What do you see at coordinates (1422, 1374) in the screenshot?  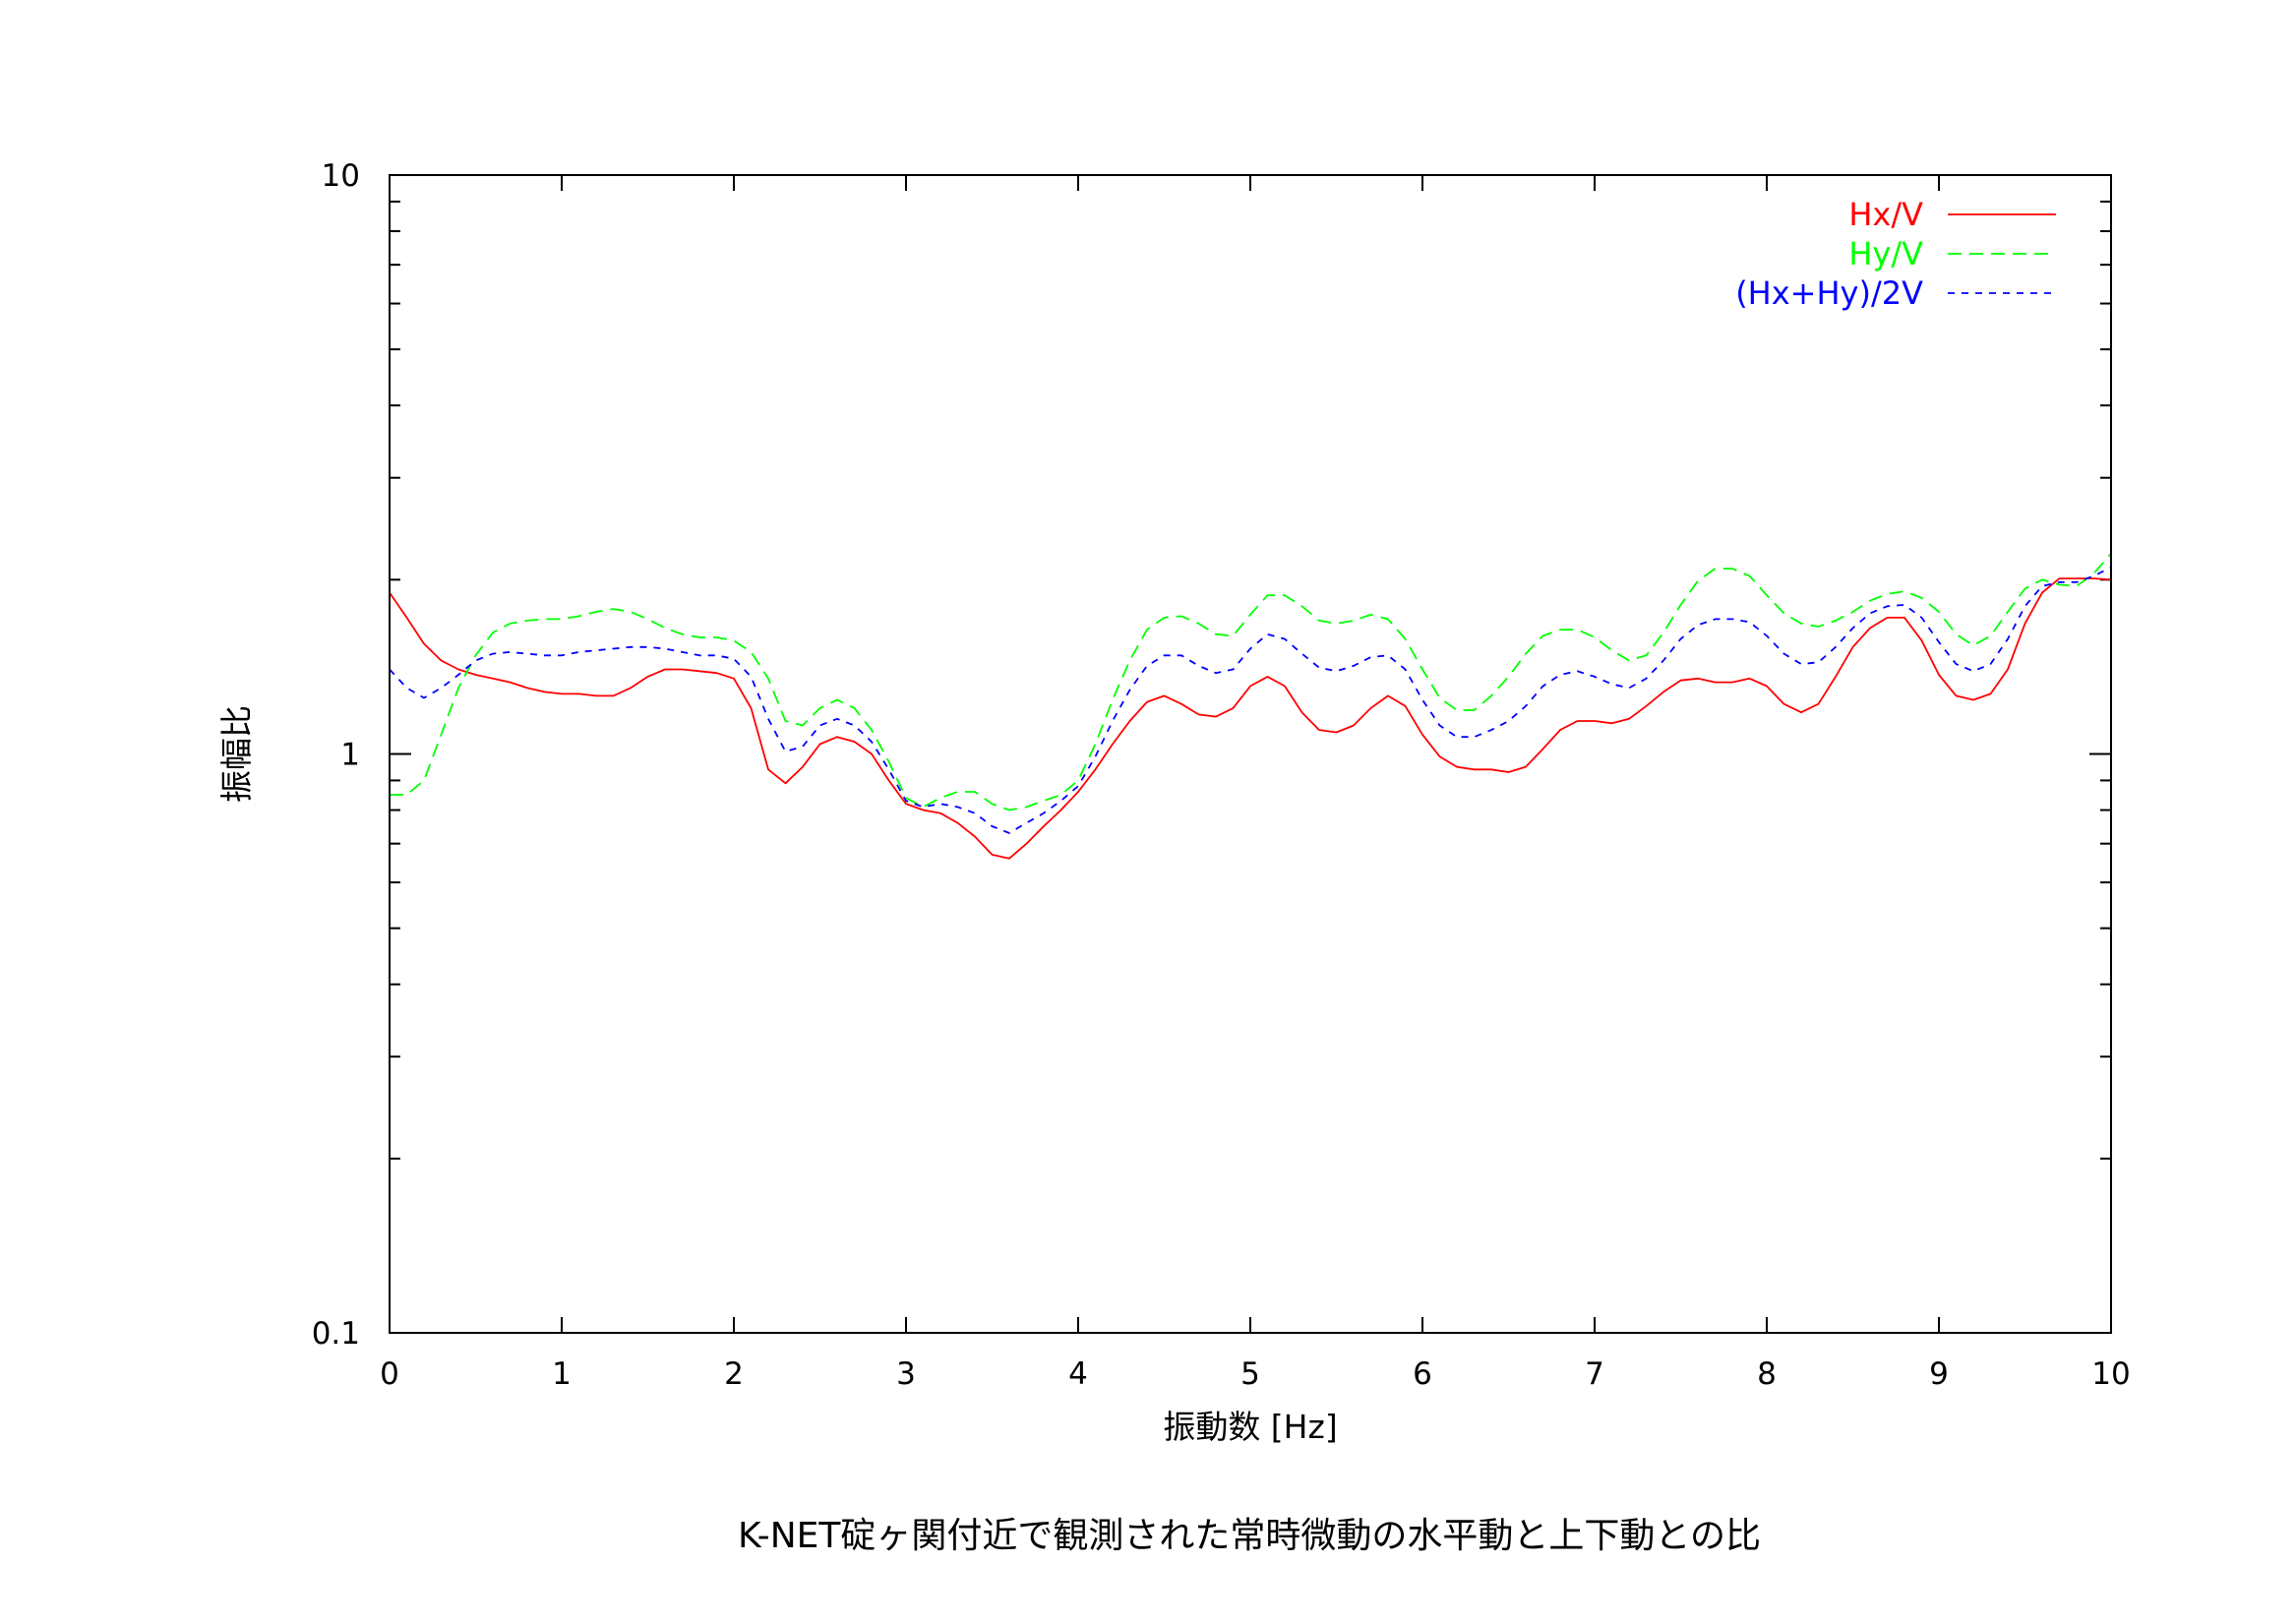 I see `x-tick-label: 6` at bounding box center [1422, 1374].